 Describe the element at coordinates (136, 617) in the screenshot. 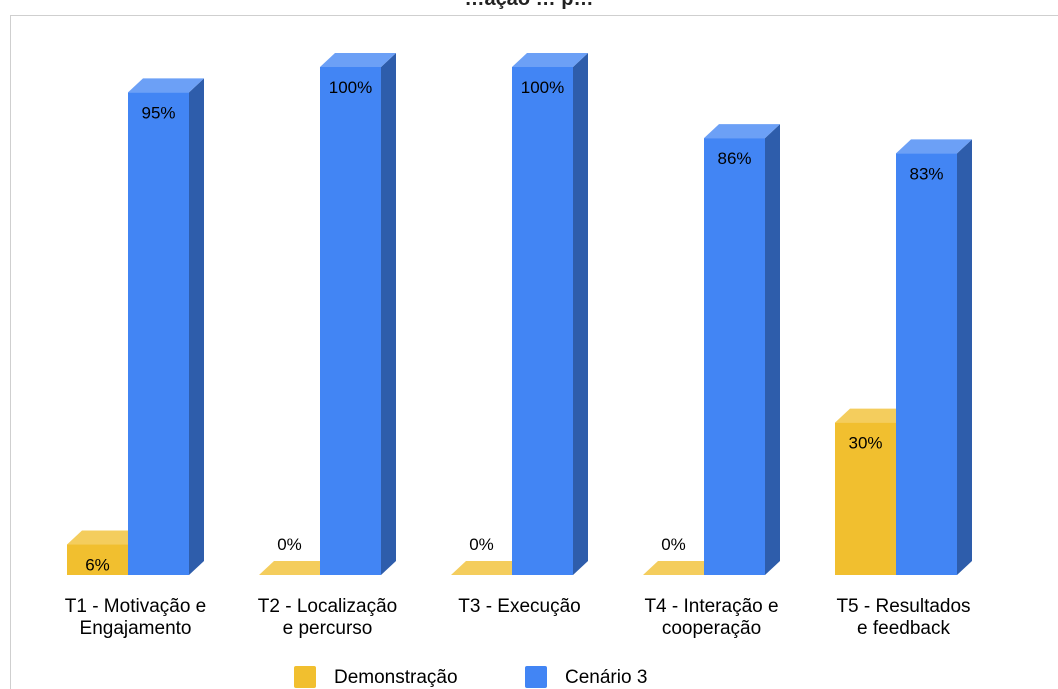

I see `x-tick-label: T1 - Motivação e Engajamento` at that location.